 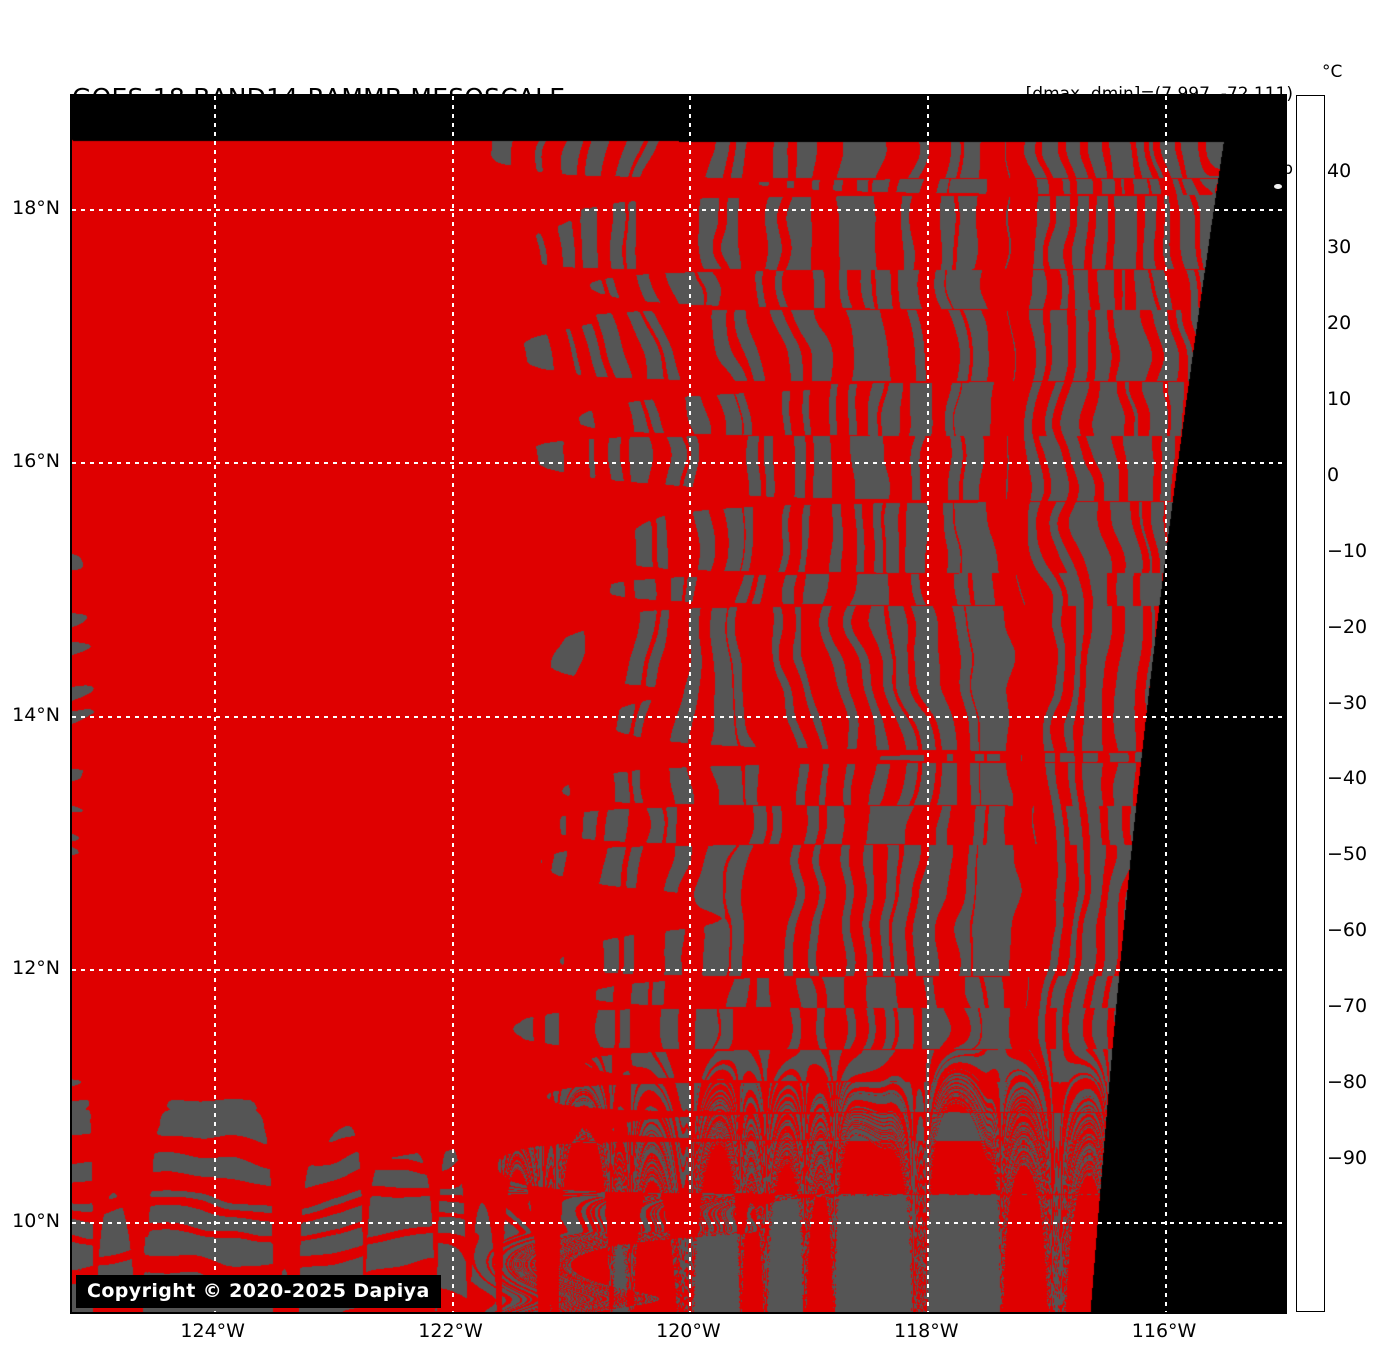 What do you see at coordinates (1339, 170) in the screenshot?
I see `colorbar-tick: 40` at bounding box center [1339, 170].